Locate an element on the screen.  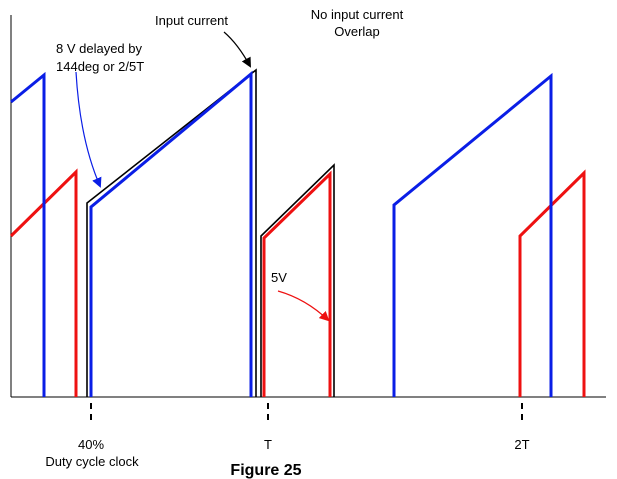
five-v-arrow is located at coordinates (303, 306).